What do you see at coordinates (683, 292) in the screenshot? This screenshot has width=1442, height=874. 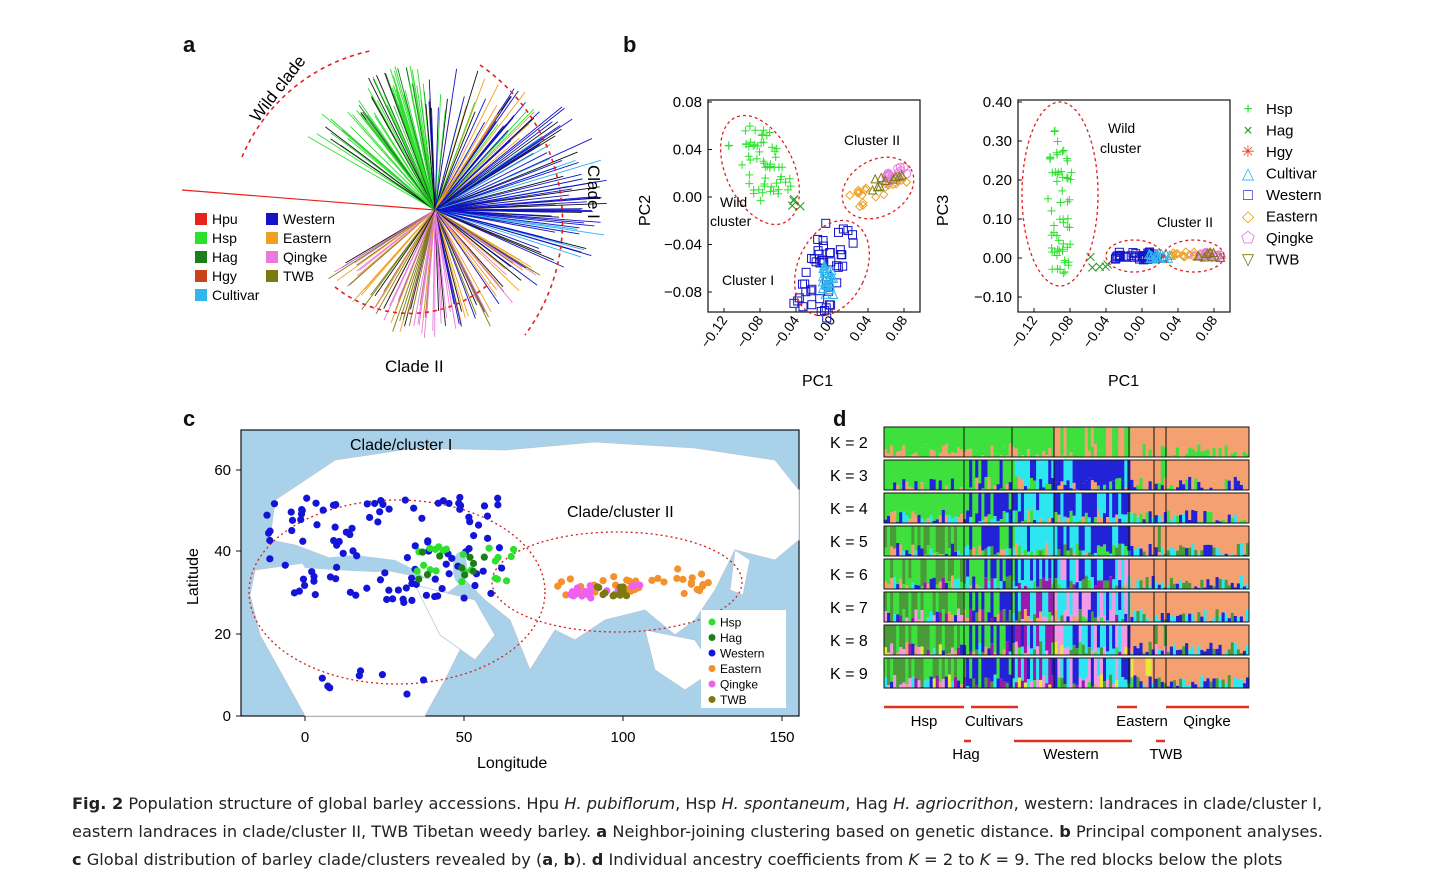 I see `pca-ytick-label: −0.08` at bounding box center [683, 292].